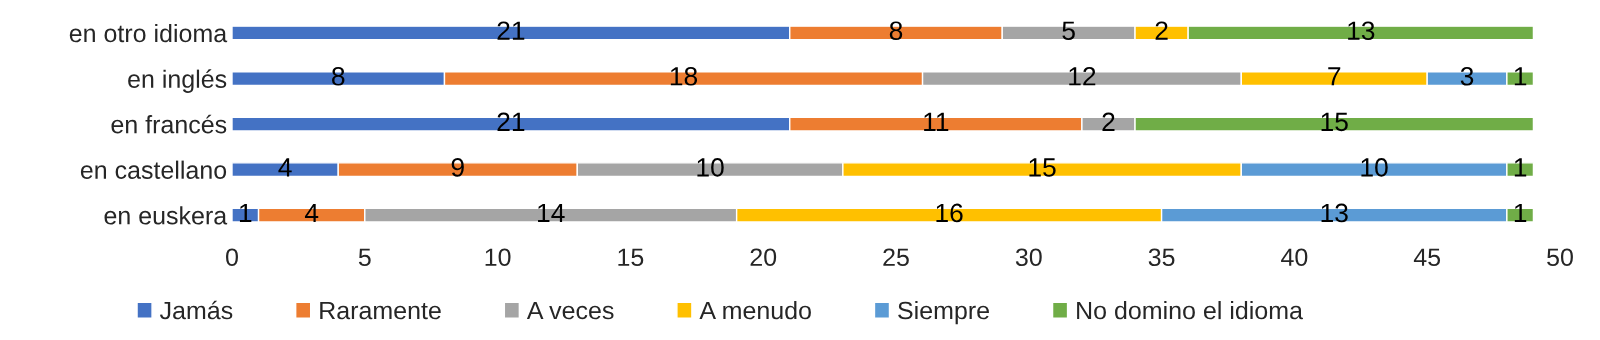 This screenshot has width=1600, height=340. I want to click on x-tick-label: 0, so click(232, 257).